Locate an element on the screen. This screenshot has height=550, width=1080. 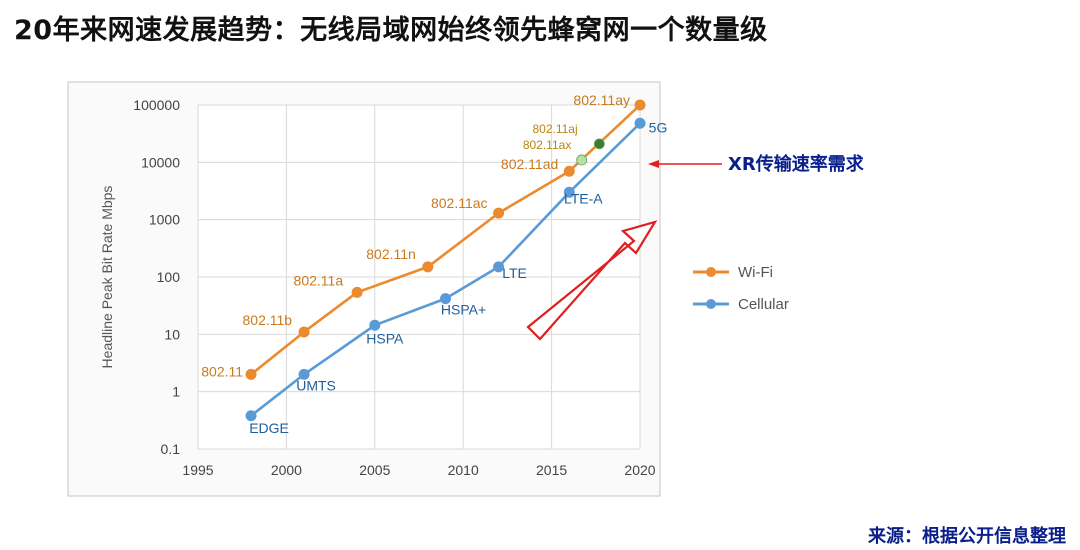
x-tick-label: 2000 is located at coordinates (286, 470).